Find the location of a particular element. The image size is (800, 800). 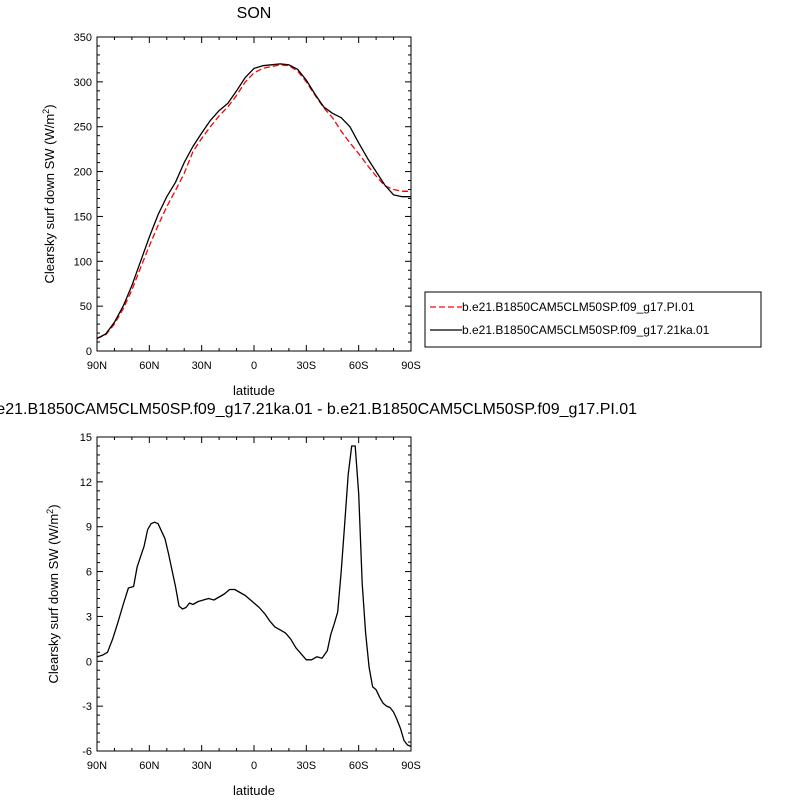

bottom-x-axis-label: latitude is located at coordinates (254, 790).